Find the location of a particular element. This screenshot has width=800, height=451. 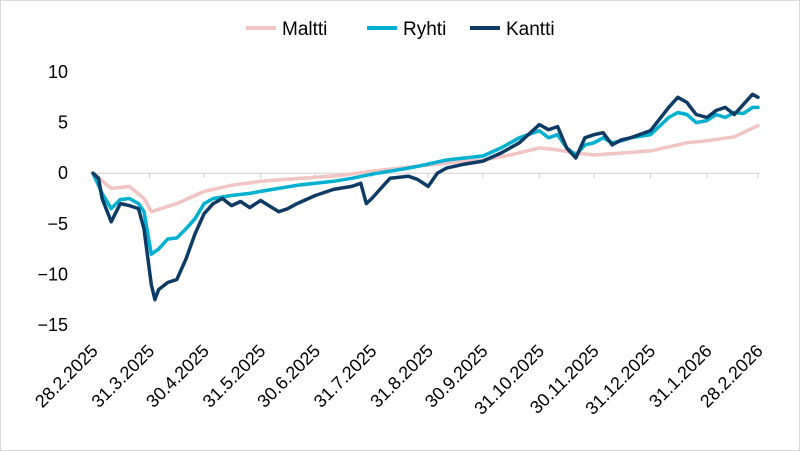

y-tick-label: −15 is located at coordinates (52, 325).